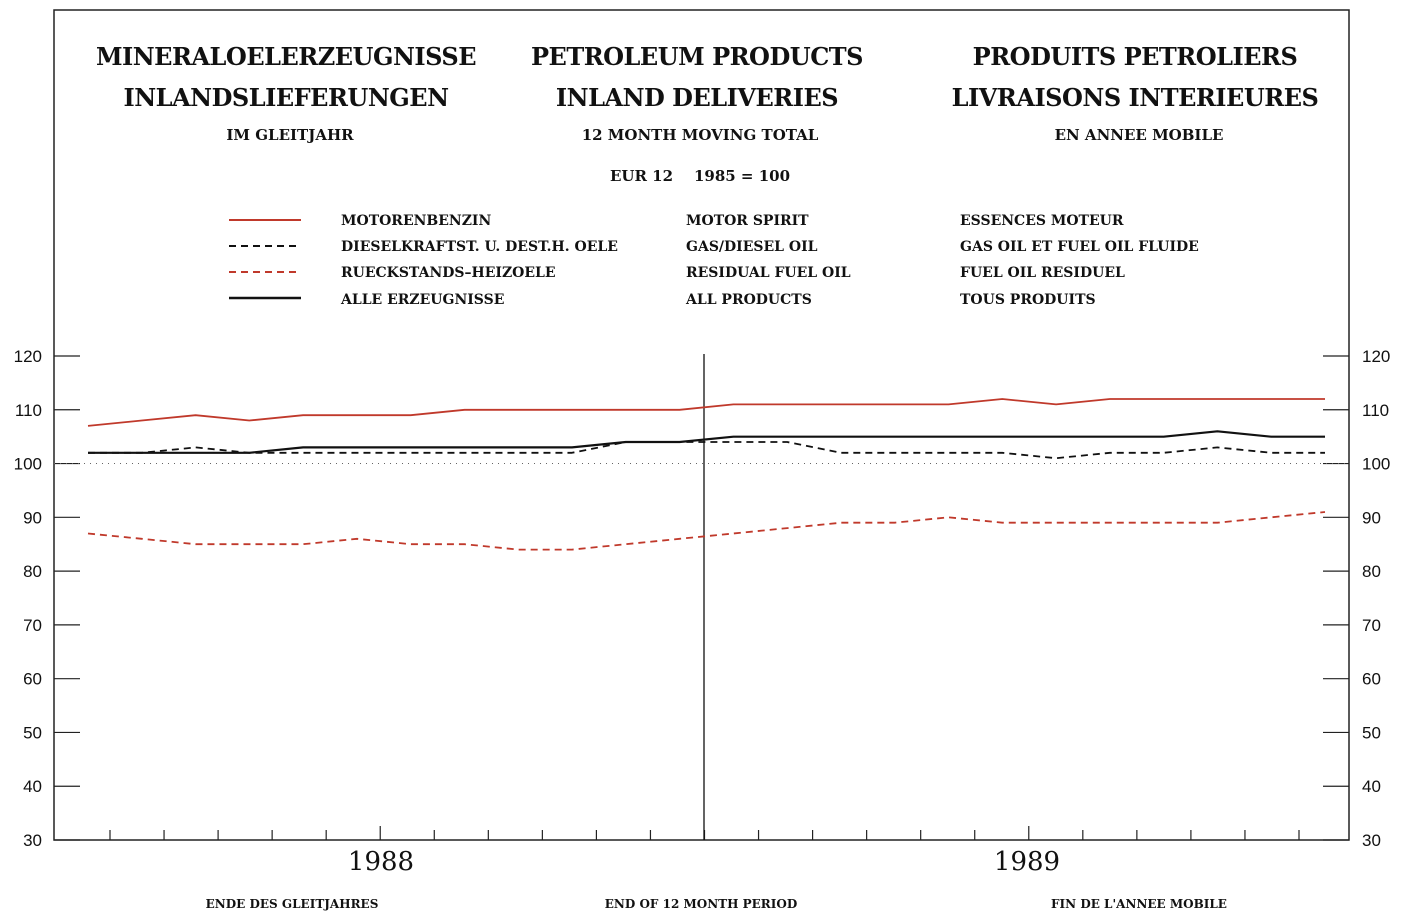  I want to click on legend-fr-1: ESSENCES MOTEUR, so click(1042, 221).